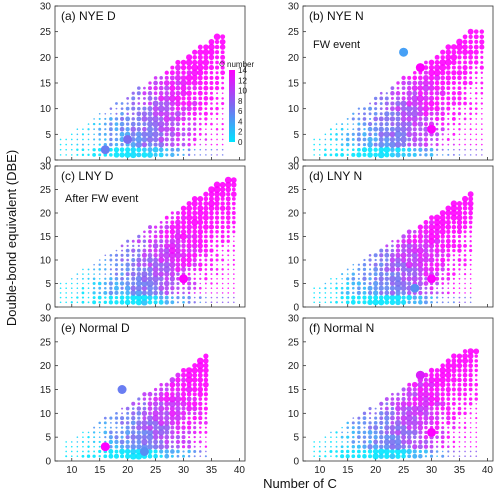 The width and height of the screenshot is (500, 497). I want to click on y-tick-label: 5, so click(296, 438).